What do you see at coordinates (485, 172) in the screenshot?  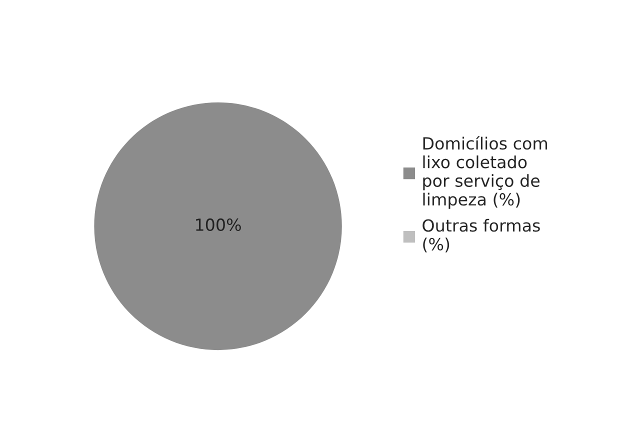 I see `legend-label: Domicílios com lixo coletado por serviço de limpeza (%)` at bounding box center [485, 172].